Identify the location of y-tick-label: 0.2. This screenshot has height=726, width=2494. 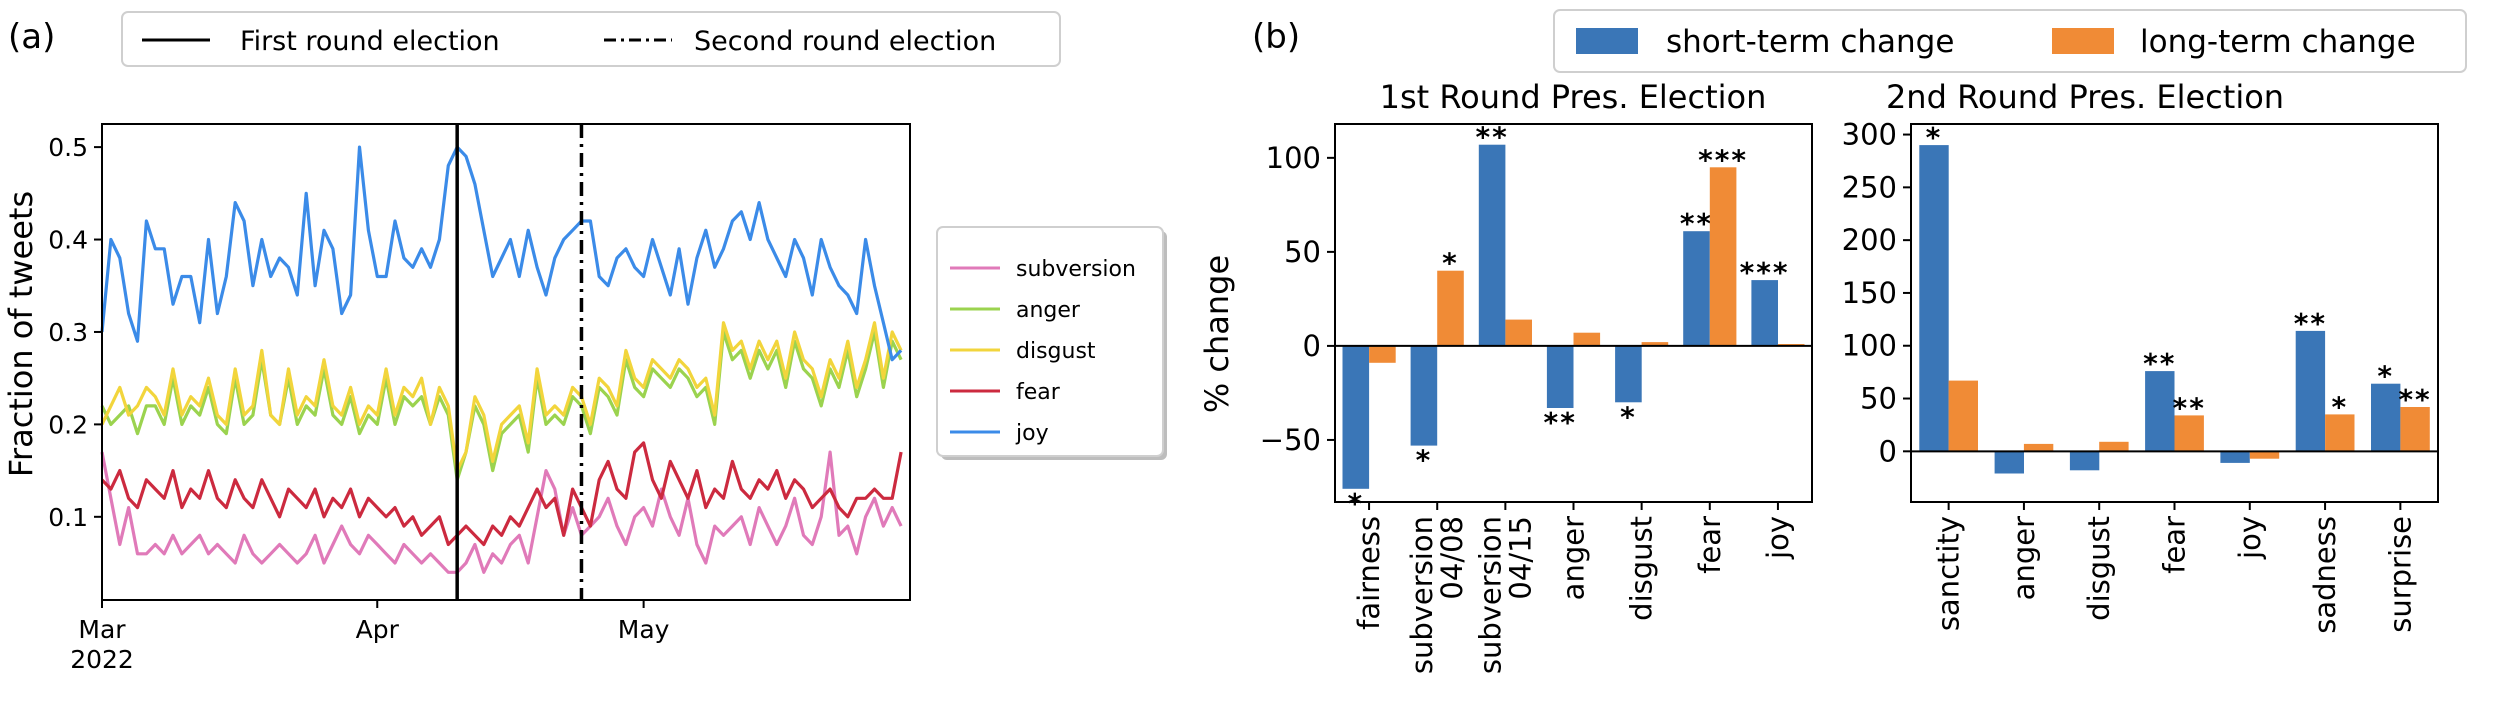
(68, 424).